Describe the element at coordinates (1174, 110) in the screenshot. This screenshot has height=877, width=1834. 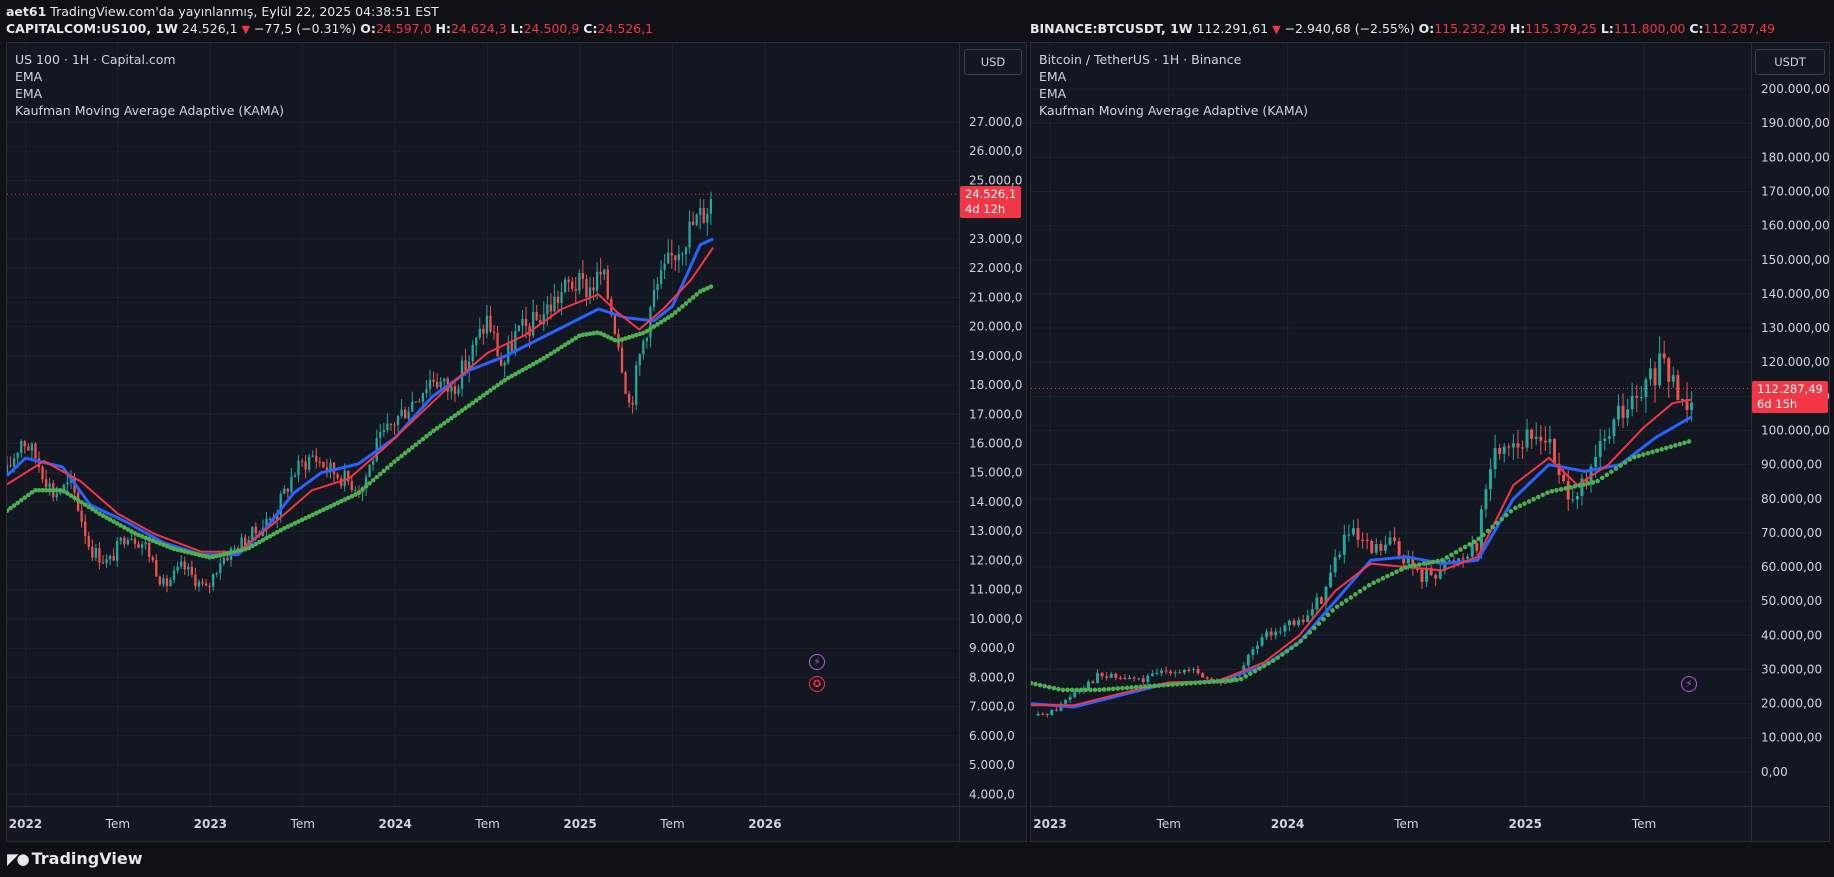
I see `right-legend-kama: Kaufman Moving Average Adaptive (KAMA)` at that location.